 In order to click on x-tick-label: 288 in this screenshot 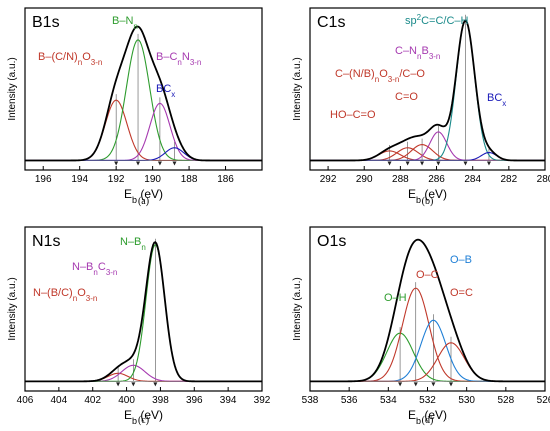, I will do `click(400, 179)`.